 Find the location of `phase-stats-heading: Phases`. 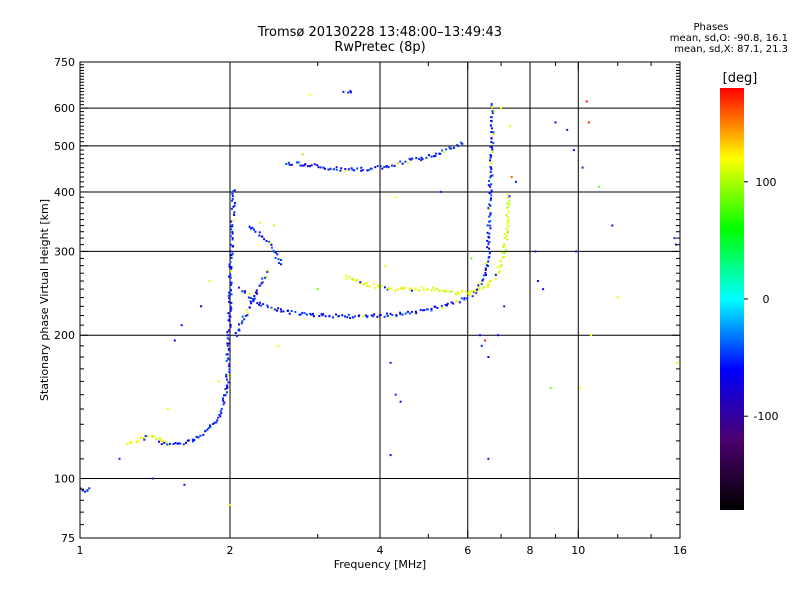

phase-stats-heading: Phases is located at coordinates (711, 27).